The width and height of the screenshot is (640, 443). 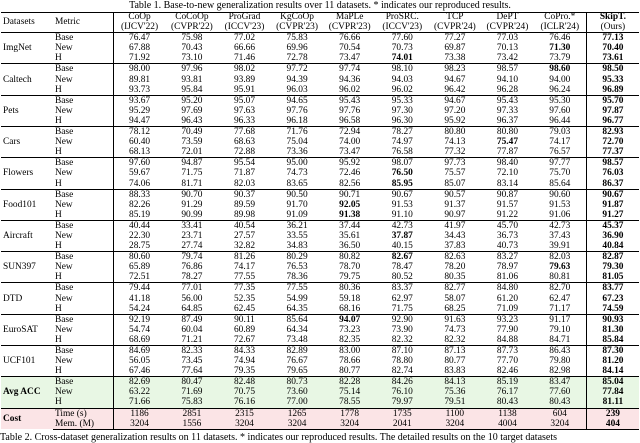 I want to click on dataset-cell: Cost, so click(x=27, y=418).